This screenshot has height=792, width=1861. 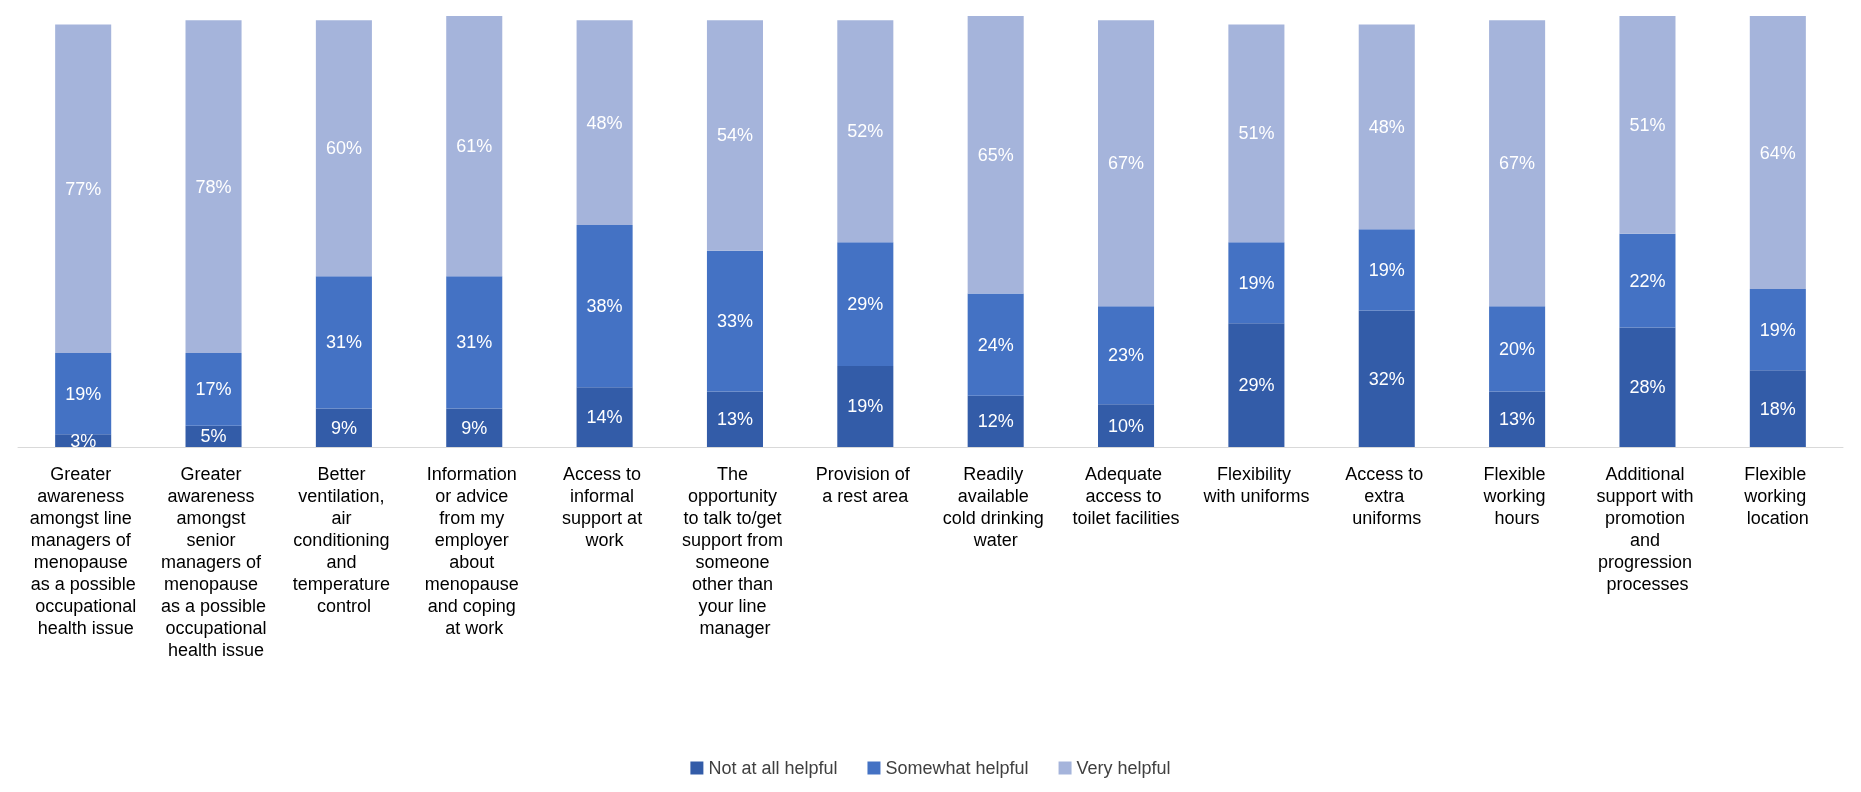 I want to click on data-label: 64%, so click(x=1777, y=152).